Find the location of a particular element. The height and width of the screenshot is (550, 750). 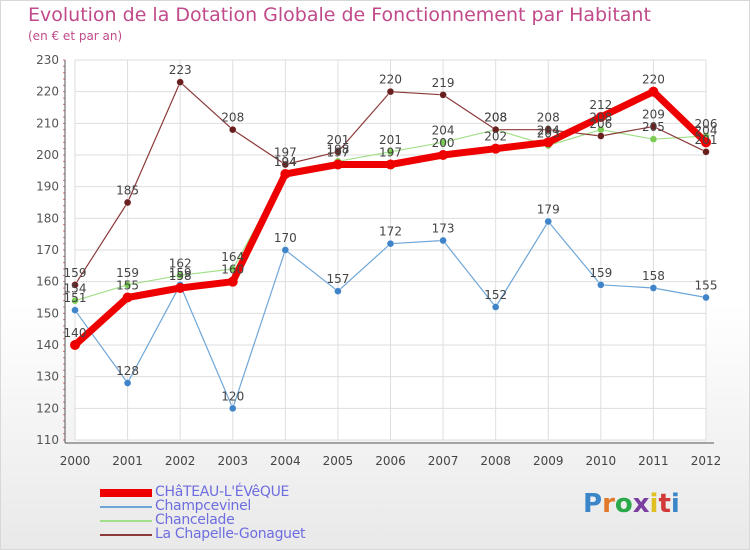

data-label-chancelade-2012: 206 is located at coordinates (706, 124).